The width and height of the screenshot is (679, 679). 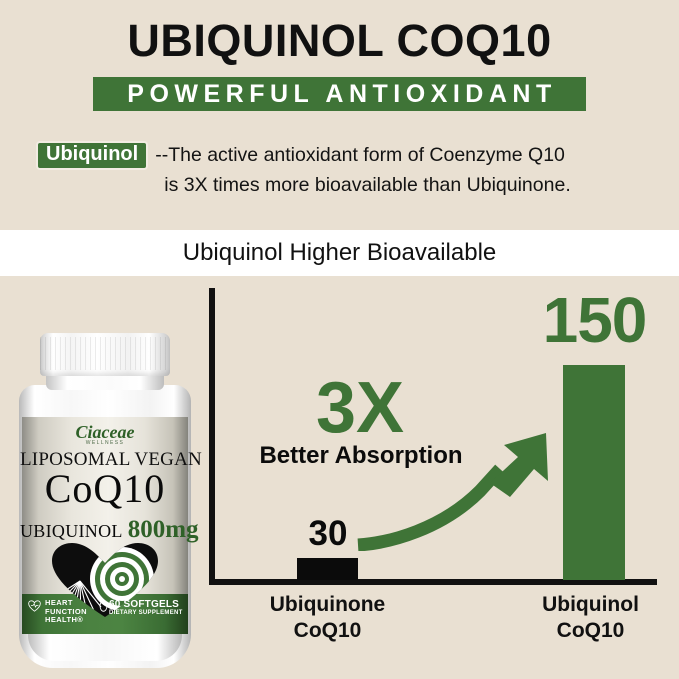 I want to click on bar-value-ubiquinol: 150, so click(x=595, y=320).